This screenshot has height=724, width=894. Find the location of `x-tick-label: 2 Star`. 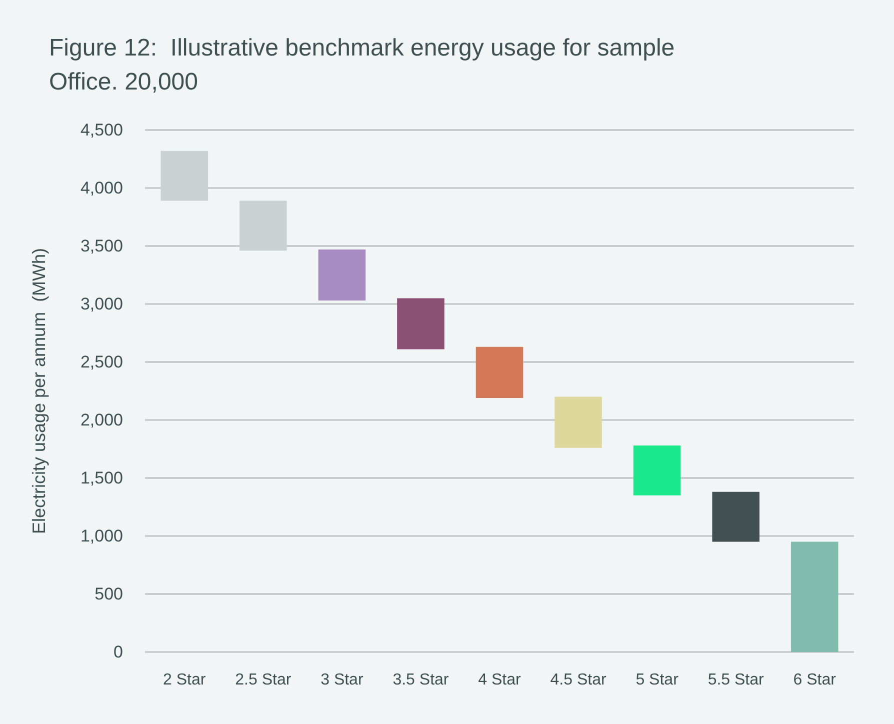

x-tick-label: 2 Star is located at coordinates (184, 680).